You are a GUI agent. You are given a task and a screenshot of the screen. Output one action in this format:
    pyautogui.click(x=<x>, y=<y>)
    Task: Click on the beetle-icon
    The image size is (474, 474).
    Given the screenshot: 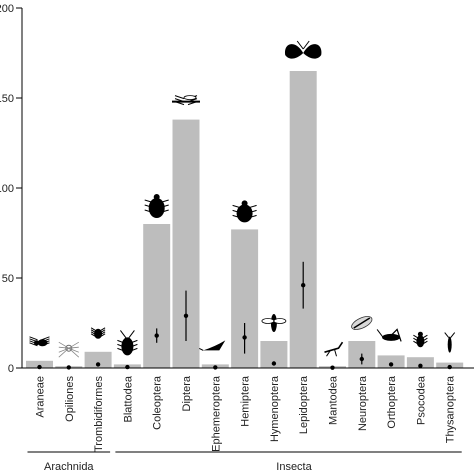 What is the action you would take?
    pyautogui.click(x=156, y=206)
    